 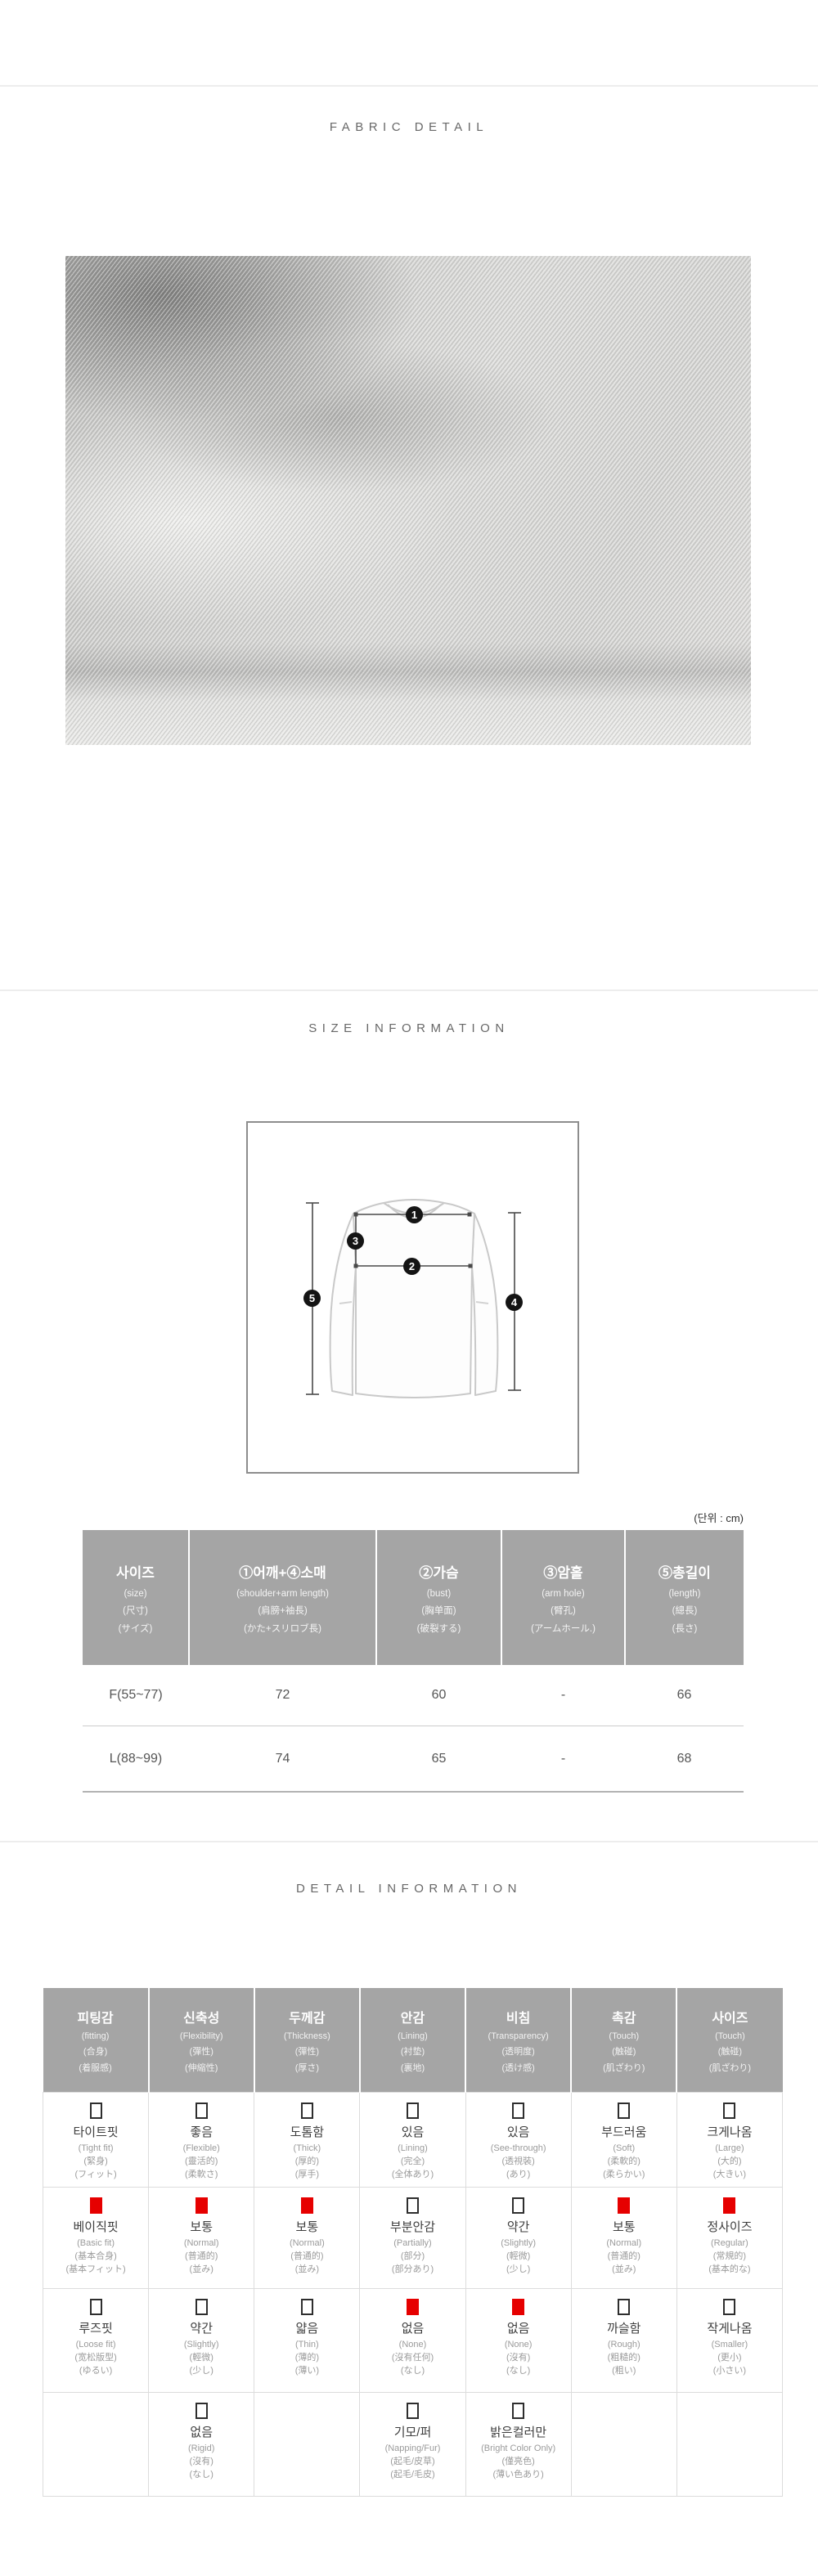 I want to click on fitting-col-header: 피팅감 (fitting) (合身) (着服感), so click(x=96, y=2040).